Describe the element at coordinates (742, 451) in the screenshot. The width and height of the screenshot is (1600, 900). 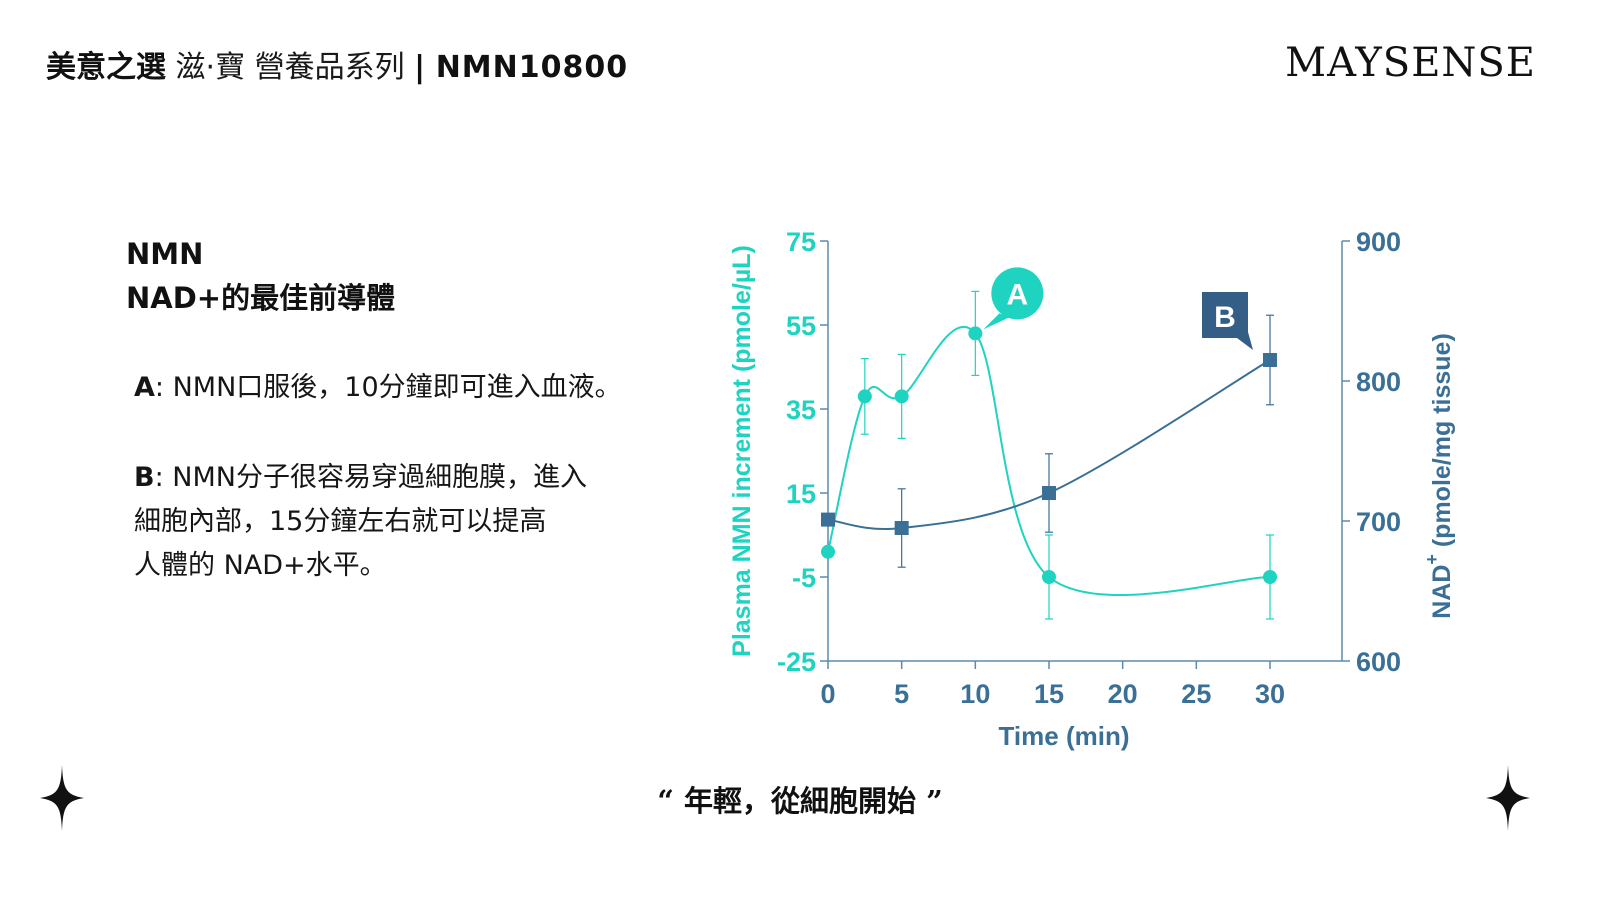
I see `left-axis-title: Plasma NMN increment (pmole/µL)` at that location.